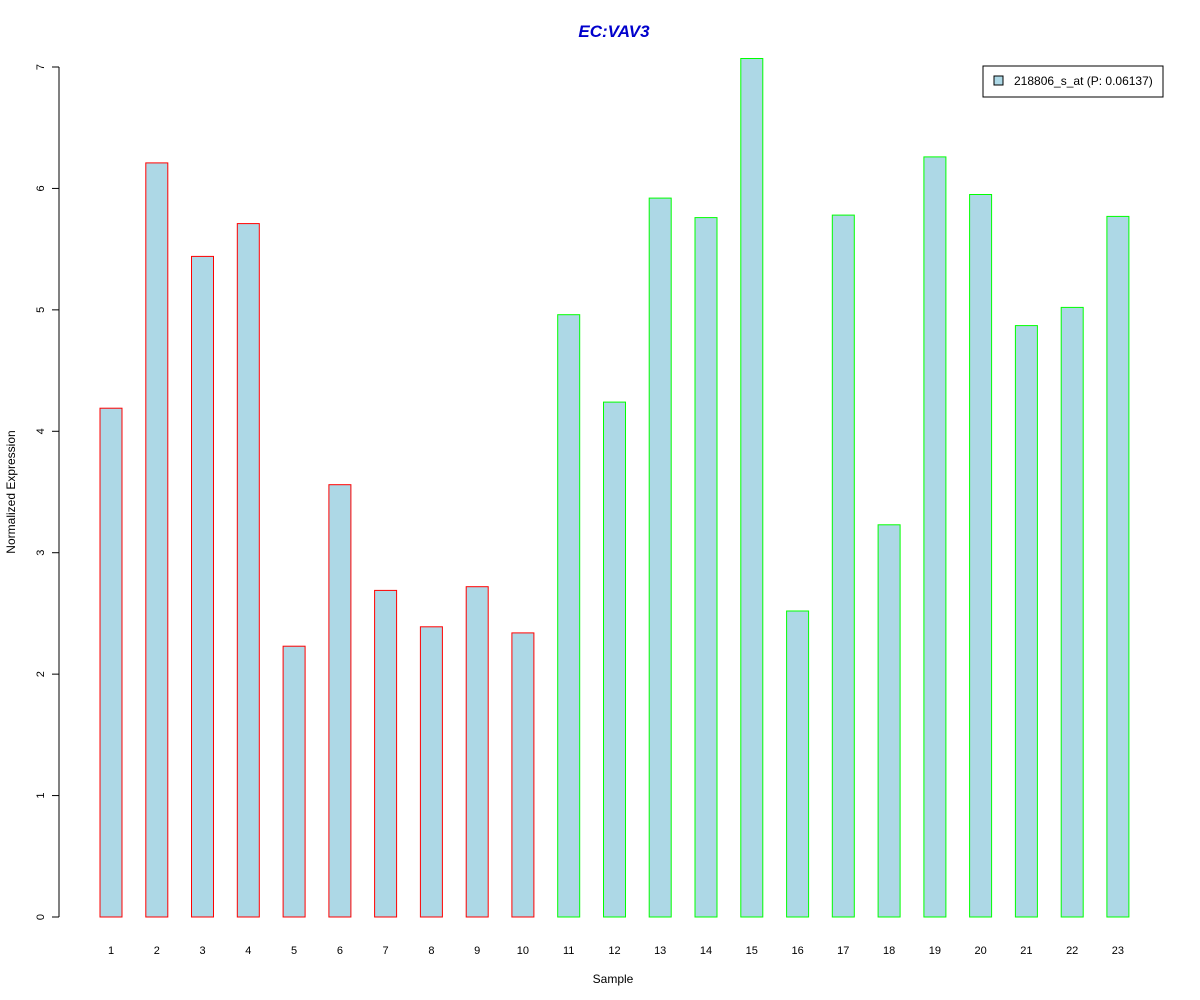  I want to click on x-tick-label: 20, so click(980, 951).